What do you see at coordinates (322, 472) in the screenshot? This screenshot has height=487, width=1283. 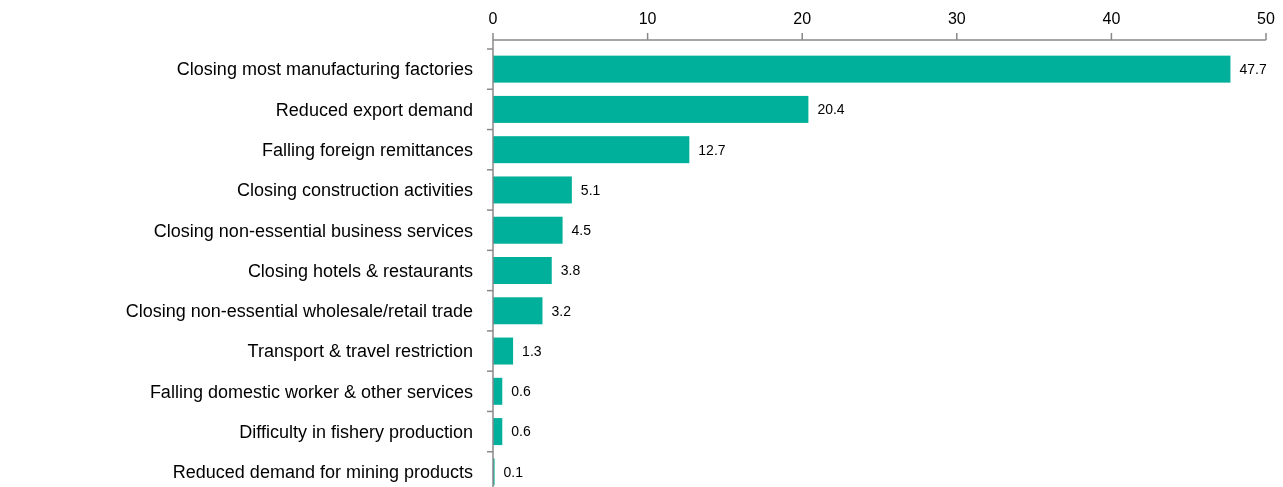 I see `y-tick-label: Reduced demand for mining products` at bounding box center [322, 472].